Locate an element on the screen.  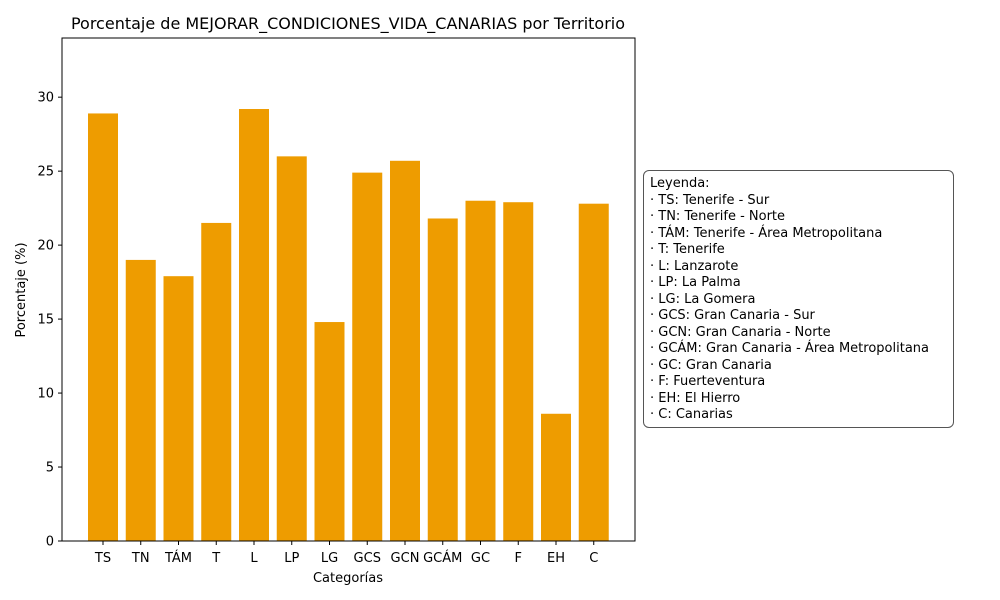
y-axis-label: Porcentaje (%) is located at coordinates (21, 289).